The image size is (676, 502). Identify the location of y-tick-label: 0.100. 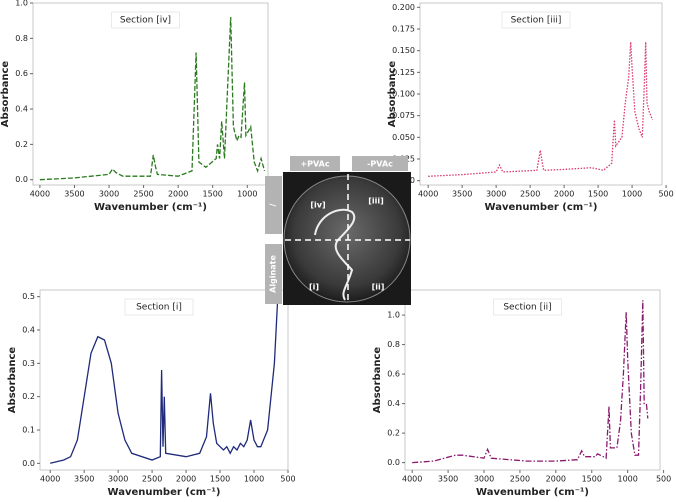
(403, 94).